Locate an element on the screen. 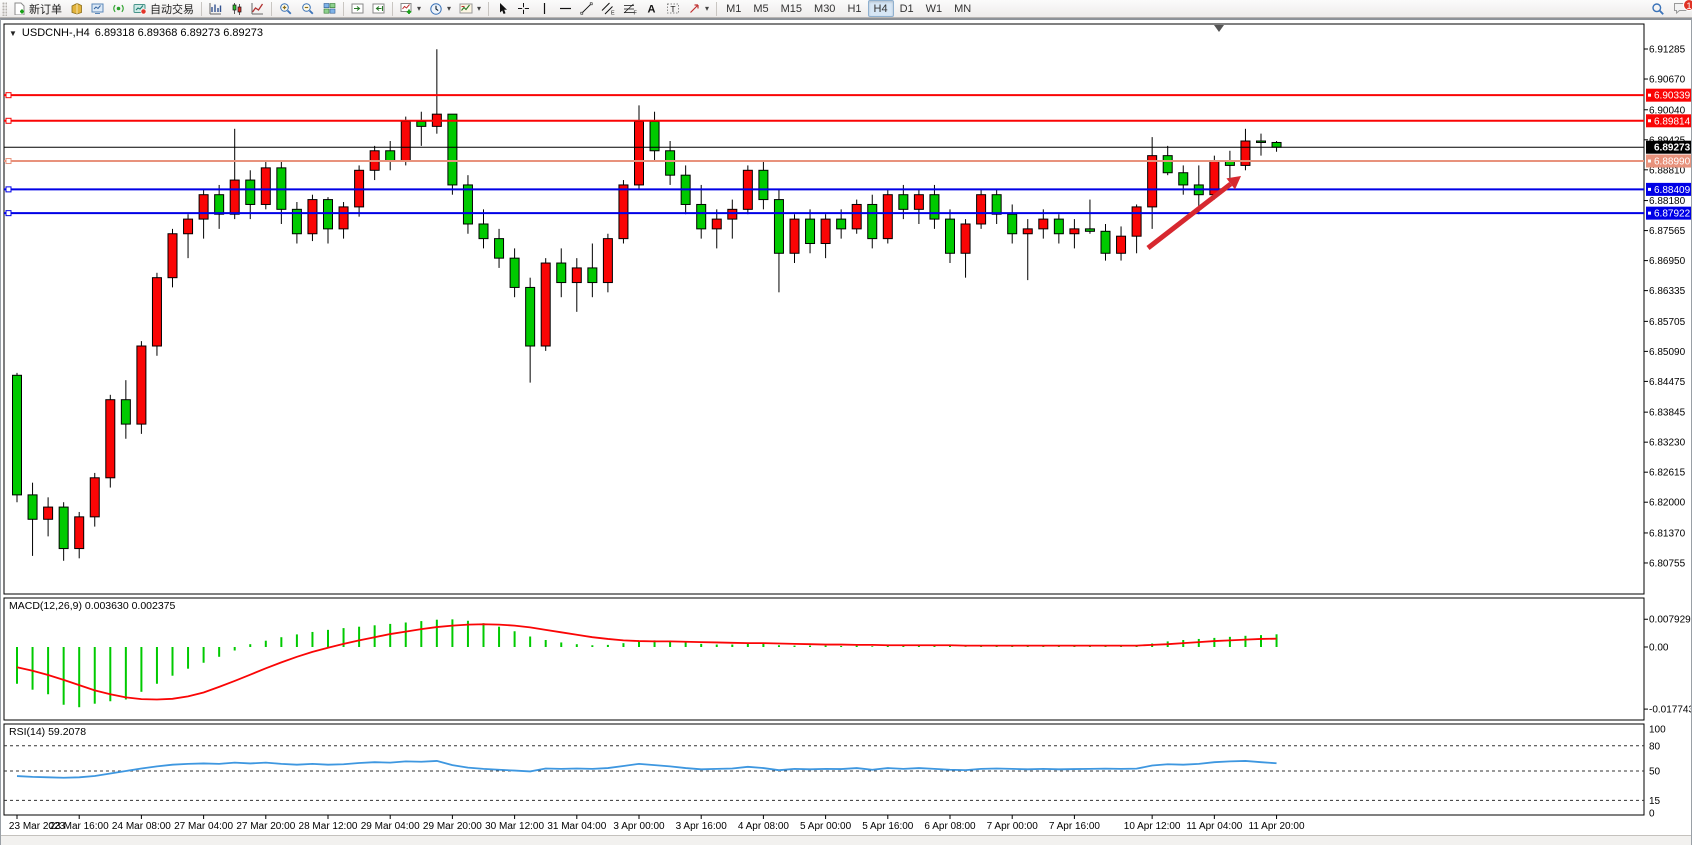  autotrading-button: 自动交易 is located at coordinates (163, 8).